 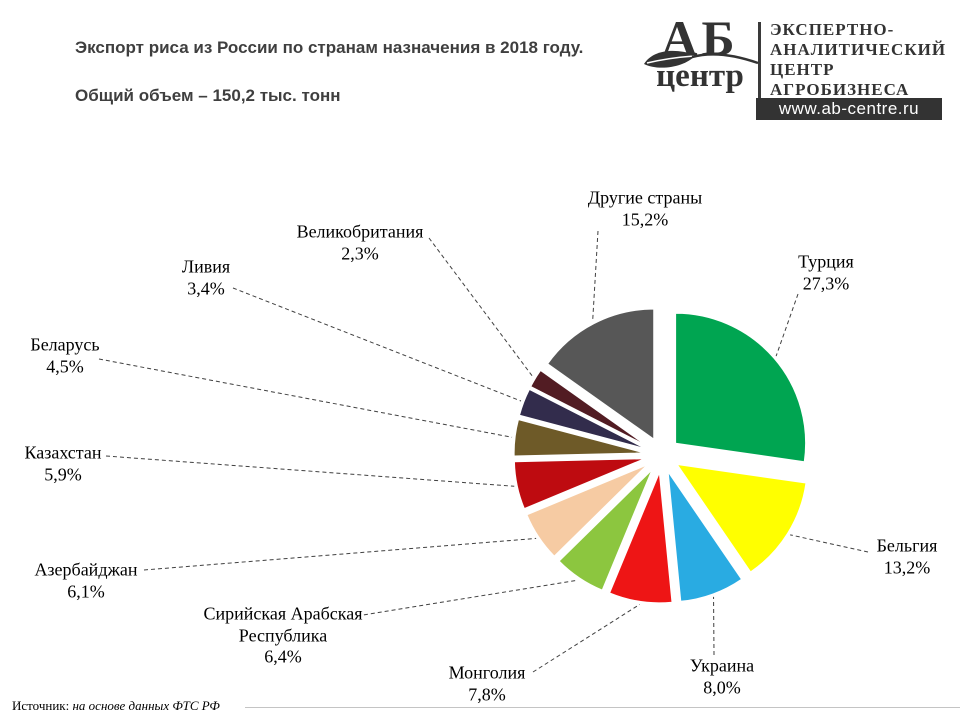 What do you see at coordinates (701, 59) in the screenshot?
I see `leaf-icon` at bounding box center [701, 59].